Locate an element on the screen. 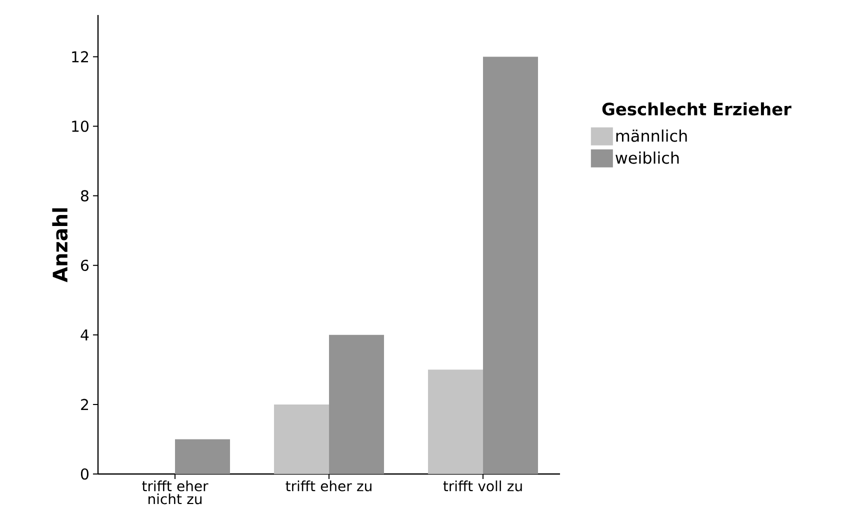 This screenshot has width=846, height=531. y-tick-label: 8 is located at coordinates (84, 196).